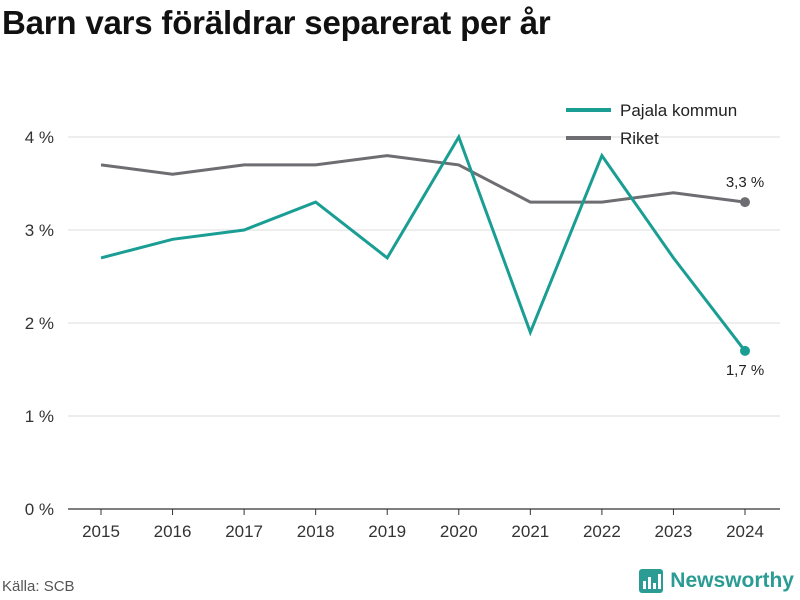 The height and width of the screenshot is (600, 800). Describe the element at coordinates (602, 531) in the screenshot. I see `x-tick-label: 2022` at that location.